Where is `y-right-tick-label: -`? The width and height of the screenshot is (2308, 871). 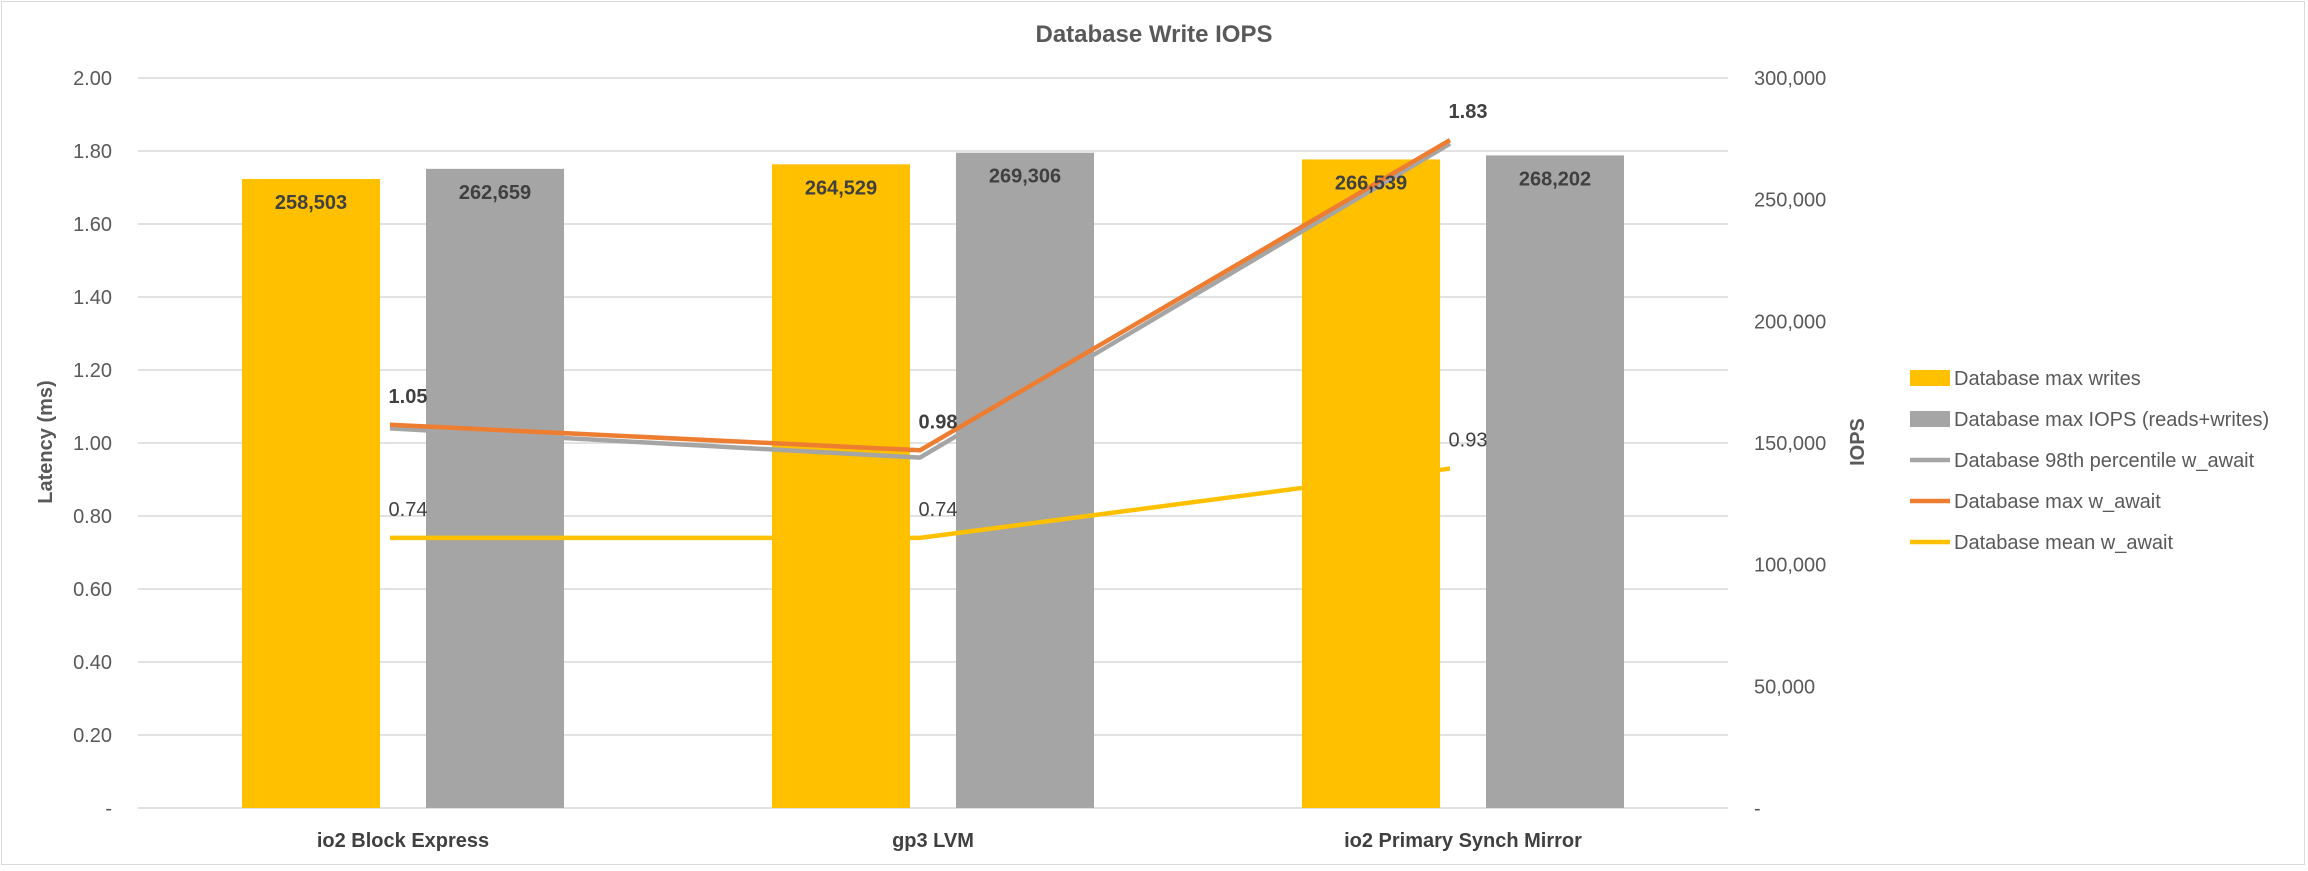
y-right-tick-label: - is located at coordinates (1757, 809).